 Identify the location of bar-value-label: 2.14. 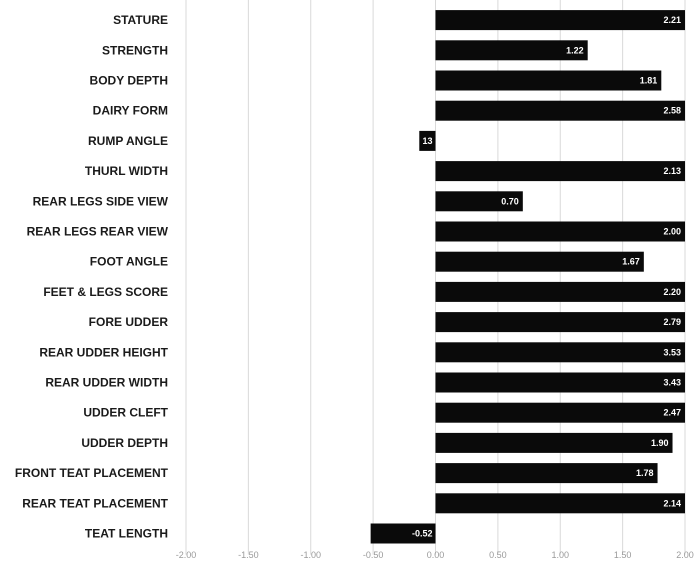
(672, 503).